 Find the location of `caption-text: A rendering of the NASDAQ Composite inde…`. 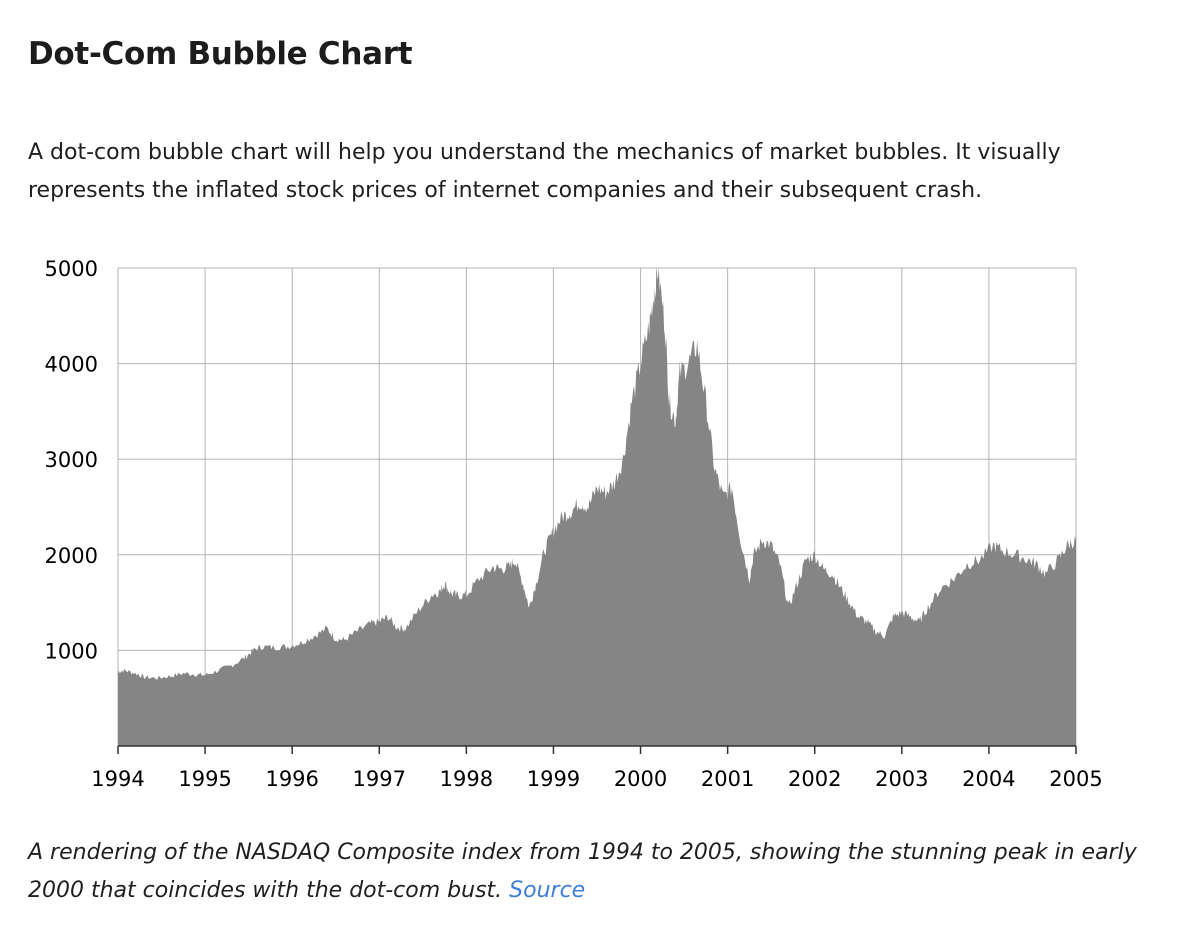

caption-text: A rendering of the NASDAQ Composite inde… is located at coordinates (582, 871).